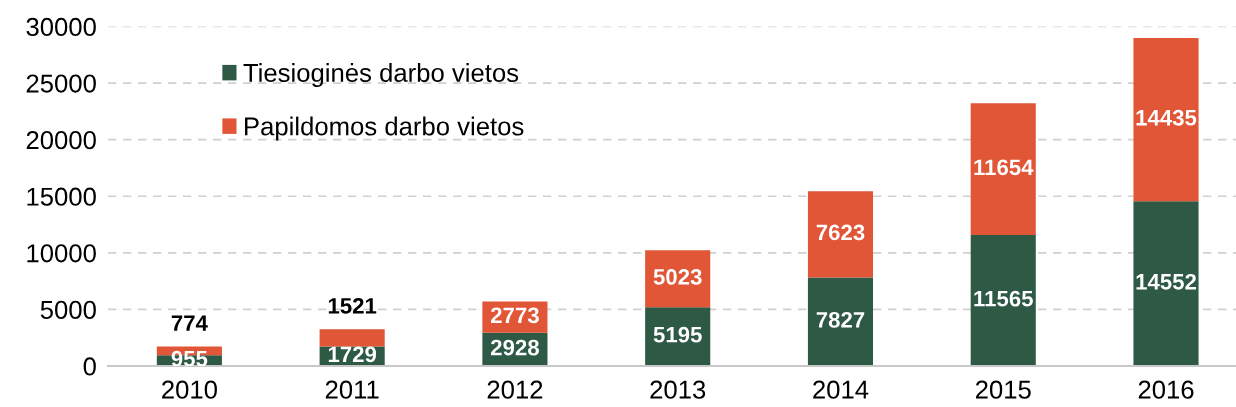  I want to click on y-tick-label: 20000, so click(61, 140).